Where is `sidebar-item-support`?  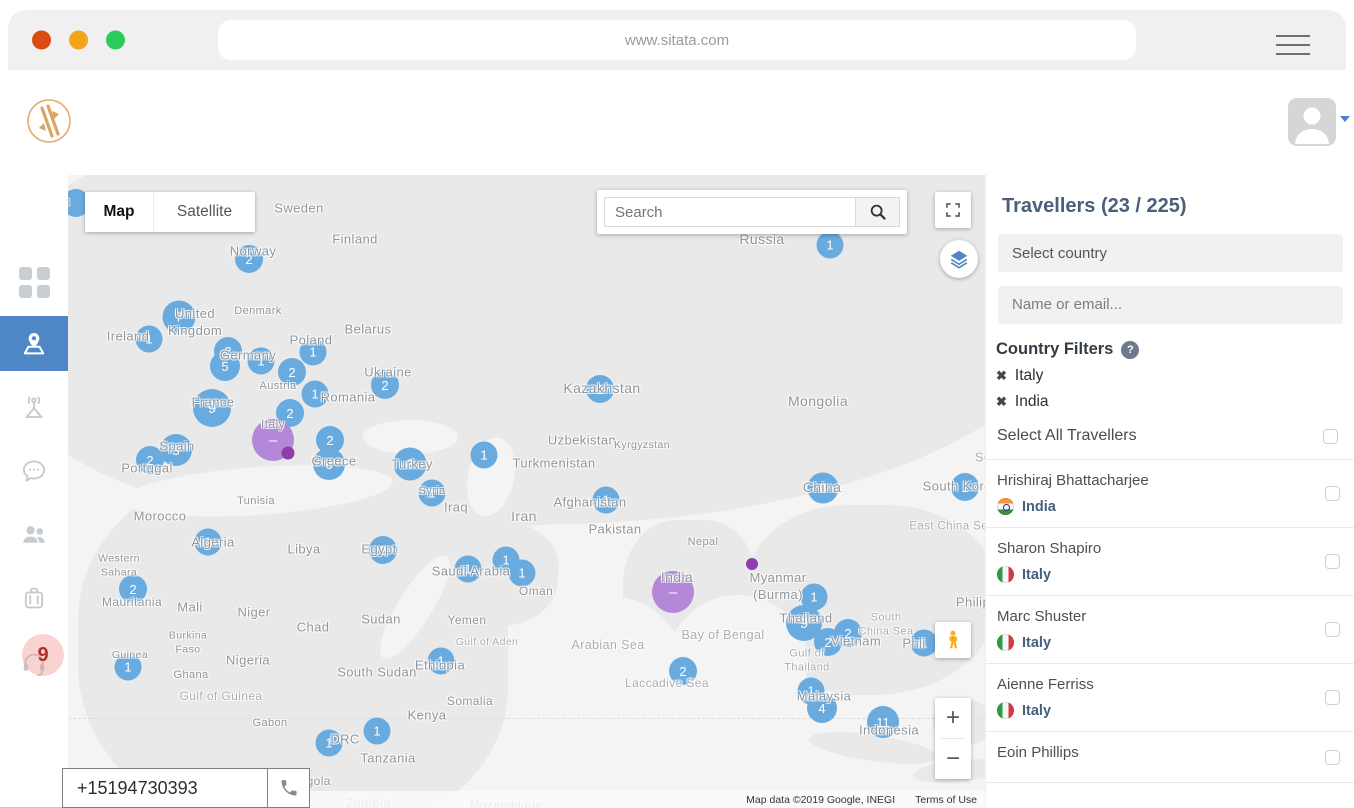 sidebar-item-support is located at coordinates (34, 663).